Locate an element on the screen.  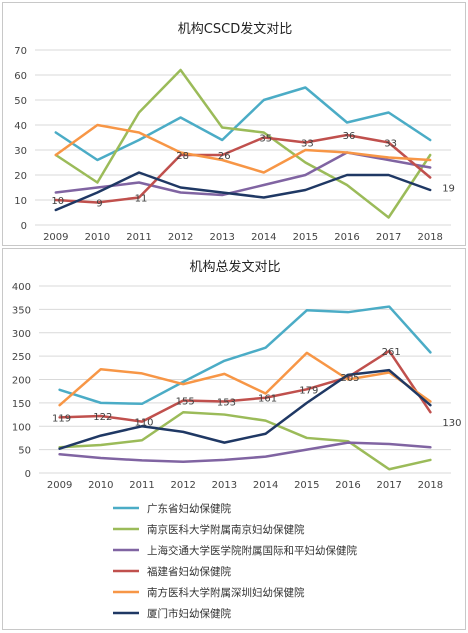
data-label: 261 is located at coordinates (391, 352).